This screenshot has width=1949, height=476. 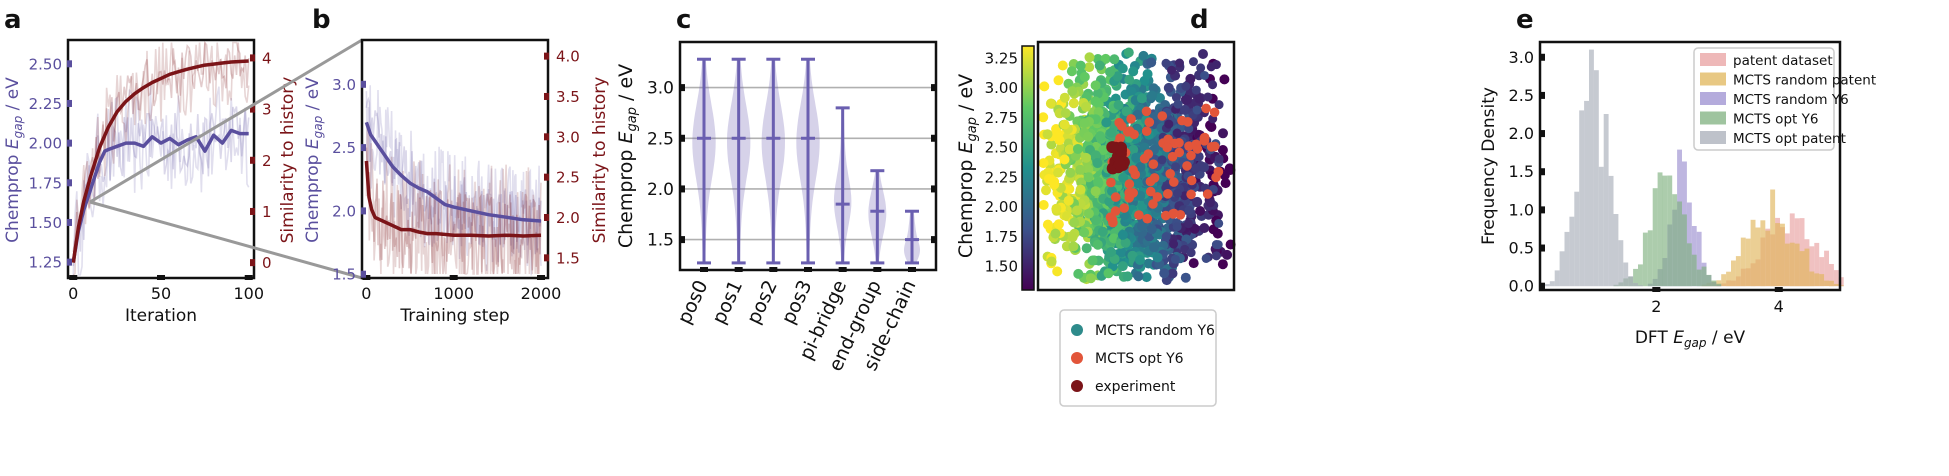 What do you see at coordinates (1135, 387) in the screenshot?
I see `legend-label-experiment: experiment` at bounding box center [1135, 387].